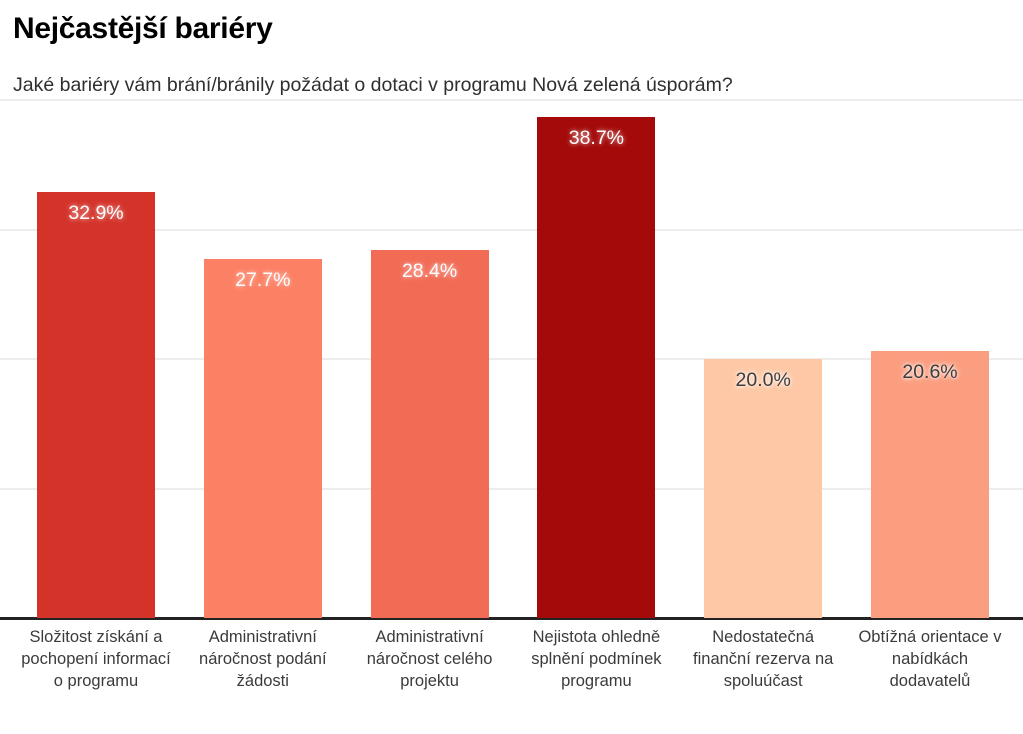  What do you see at coordinates (930, 484) in the screenshot?
I see `bar-6: 20.6%` at bounding box center [930, 484].